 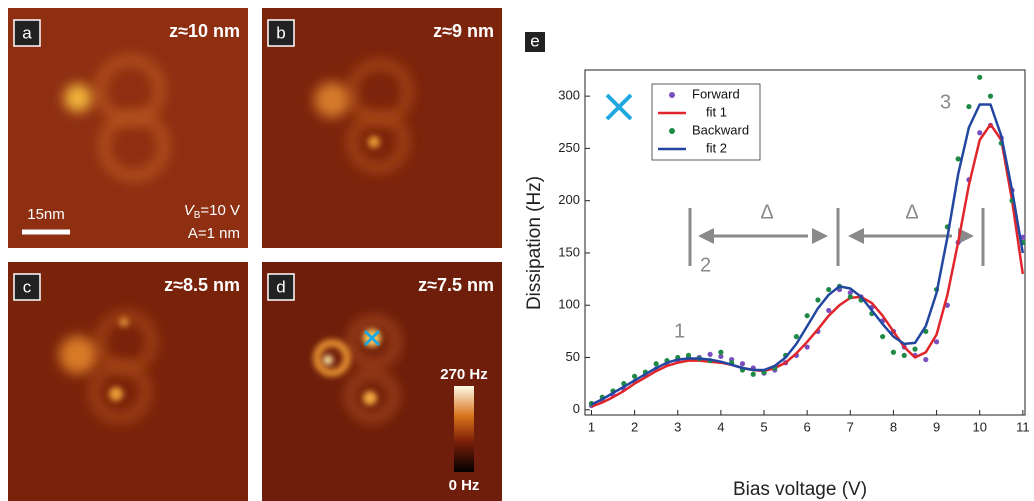 I want to click on x-tick-label: 5, so click(x=763, y=426).